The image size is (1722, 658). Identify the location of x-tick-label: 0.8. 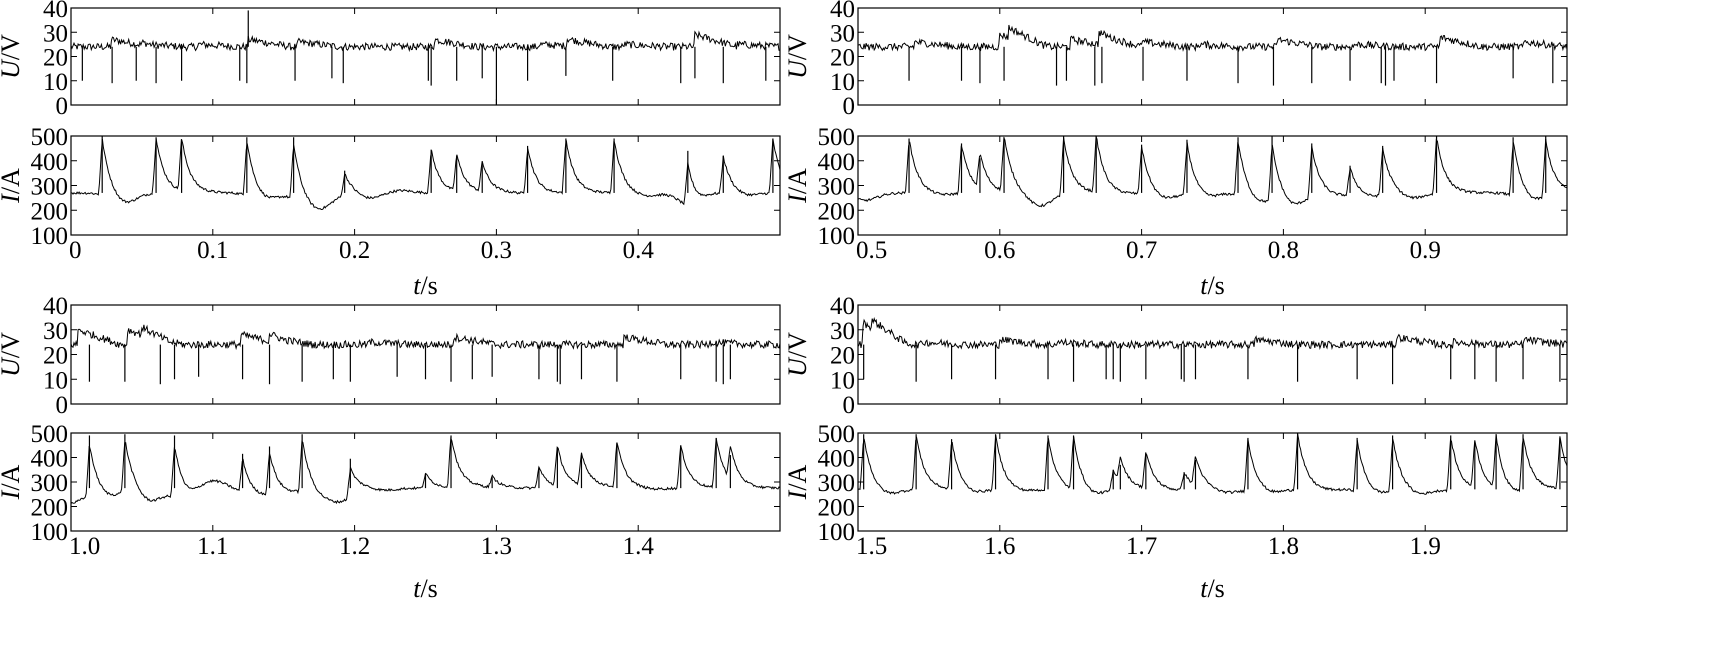
(1283, 250).